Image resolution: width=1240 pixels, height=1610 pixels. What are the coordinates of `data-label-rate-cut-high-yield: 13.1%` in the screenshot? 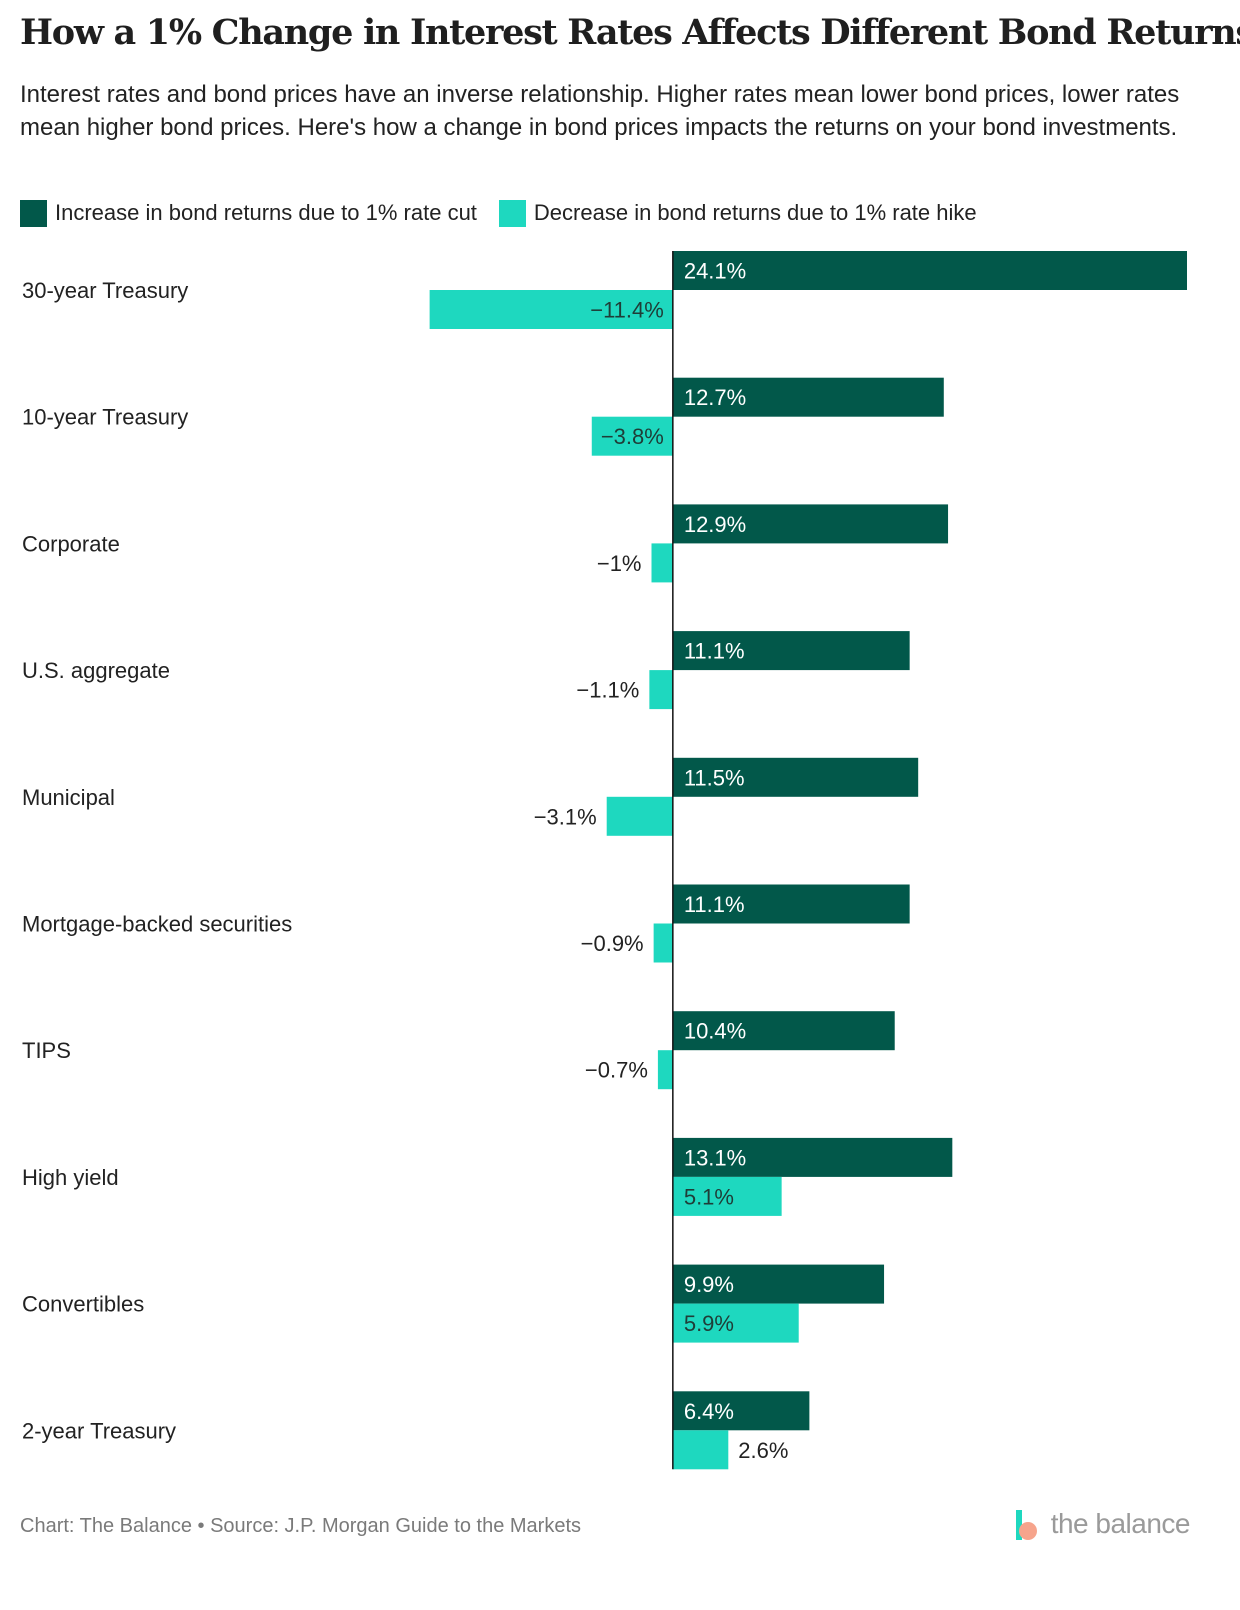 It's located at (715, 1157).